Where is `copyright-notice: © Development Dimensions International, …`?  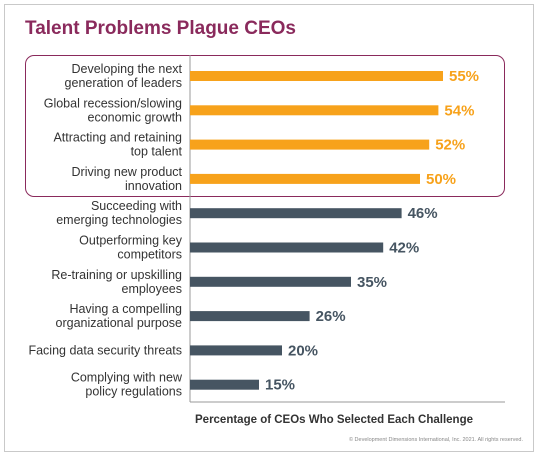 copyright-notice: © Development Dimensions International, … is located at coordinates (435, 440).